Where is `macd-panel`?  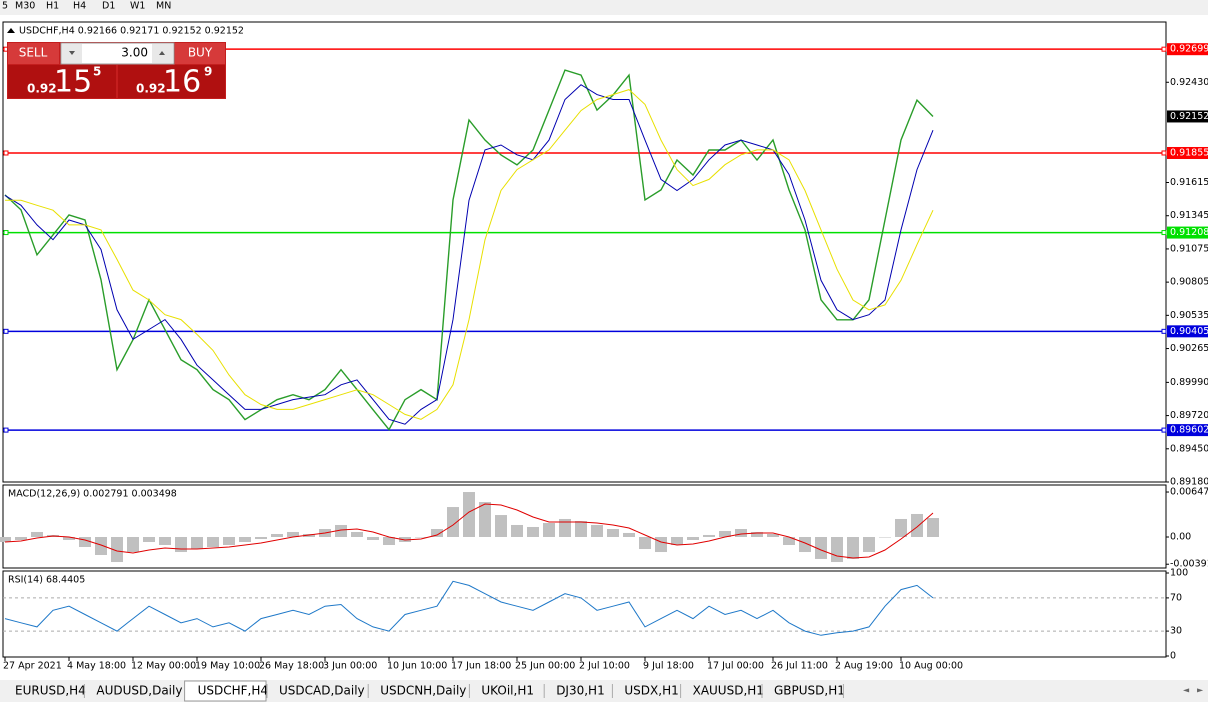
macd-panel is located at coordinates (584, 526).